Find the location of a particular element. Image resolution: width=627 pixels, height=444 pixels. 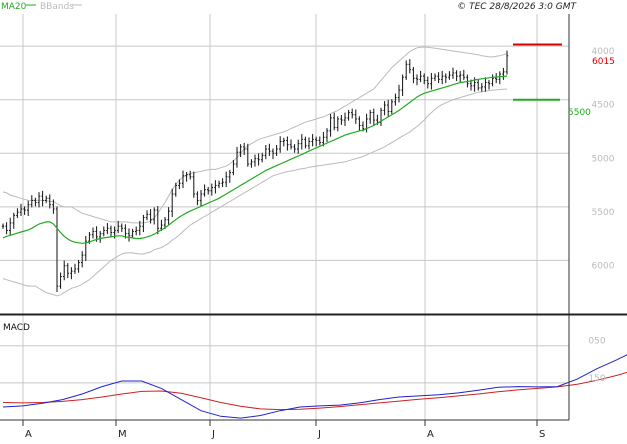

x-tick-label: M is located at coordinates (122, 434).